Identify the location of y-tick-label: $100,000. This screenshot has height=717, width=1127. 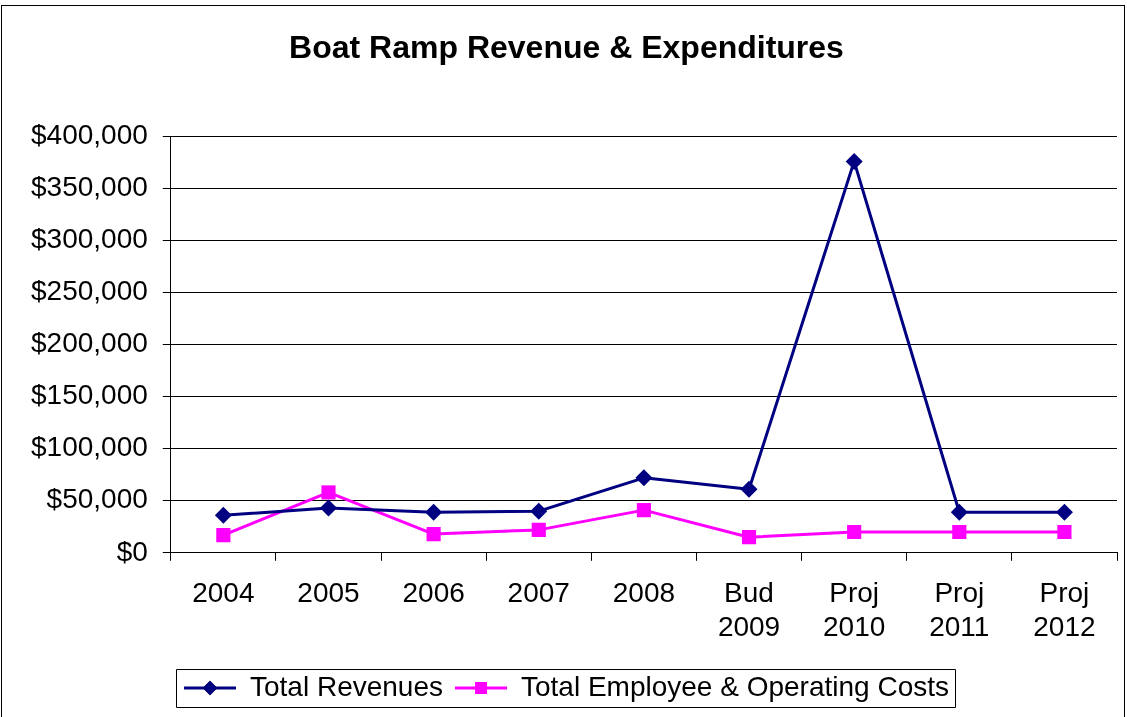
(89, 447).